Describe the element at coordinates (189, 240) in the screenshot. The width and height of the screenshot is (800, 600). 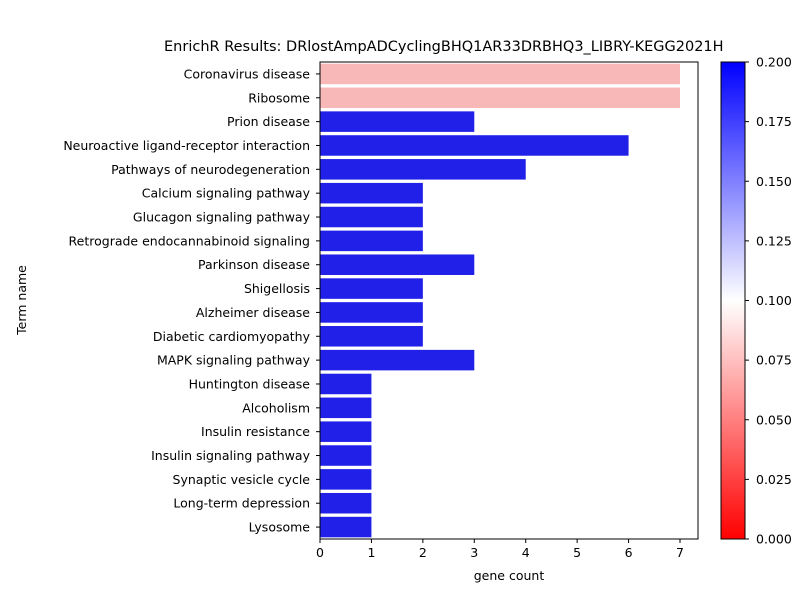
I see `y-tick-label: Retrograde endocannabinoid signaling` at that location.